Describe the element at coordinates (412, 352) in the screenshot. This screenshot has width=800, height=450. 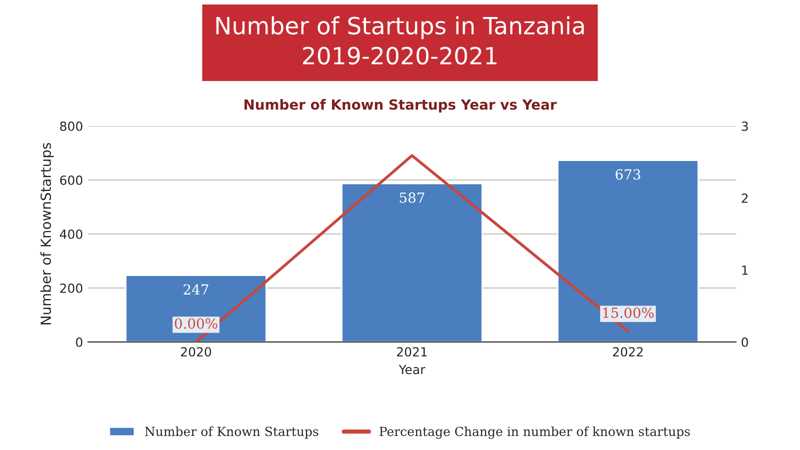
I see `x-tick-label: 2021` at that location.